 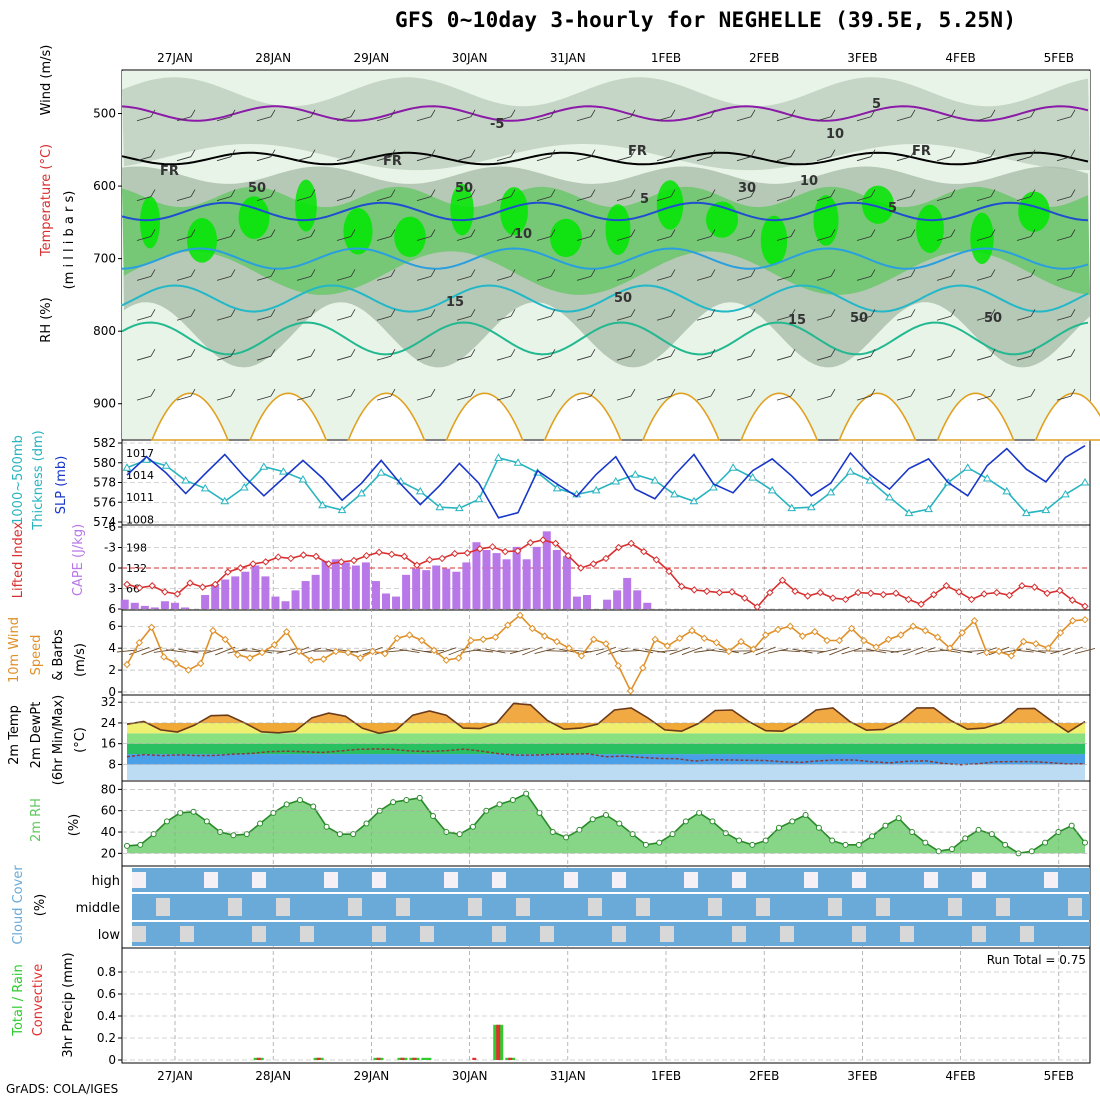 What do you see at coordinates (630, 651) in the screenshot?
I see `wind10m-barb` at bounding box center [630, 651].